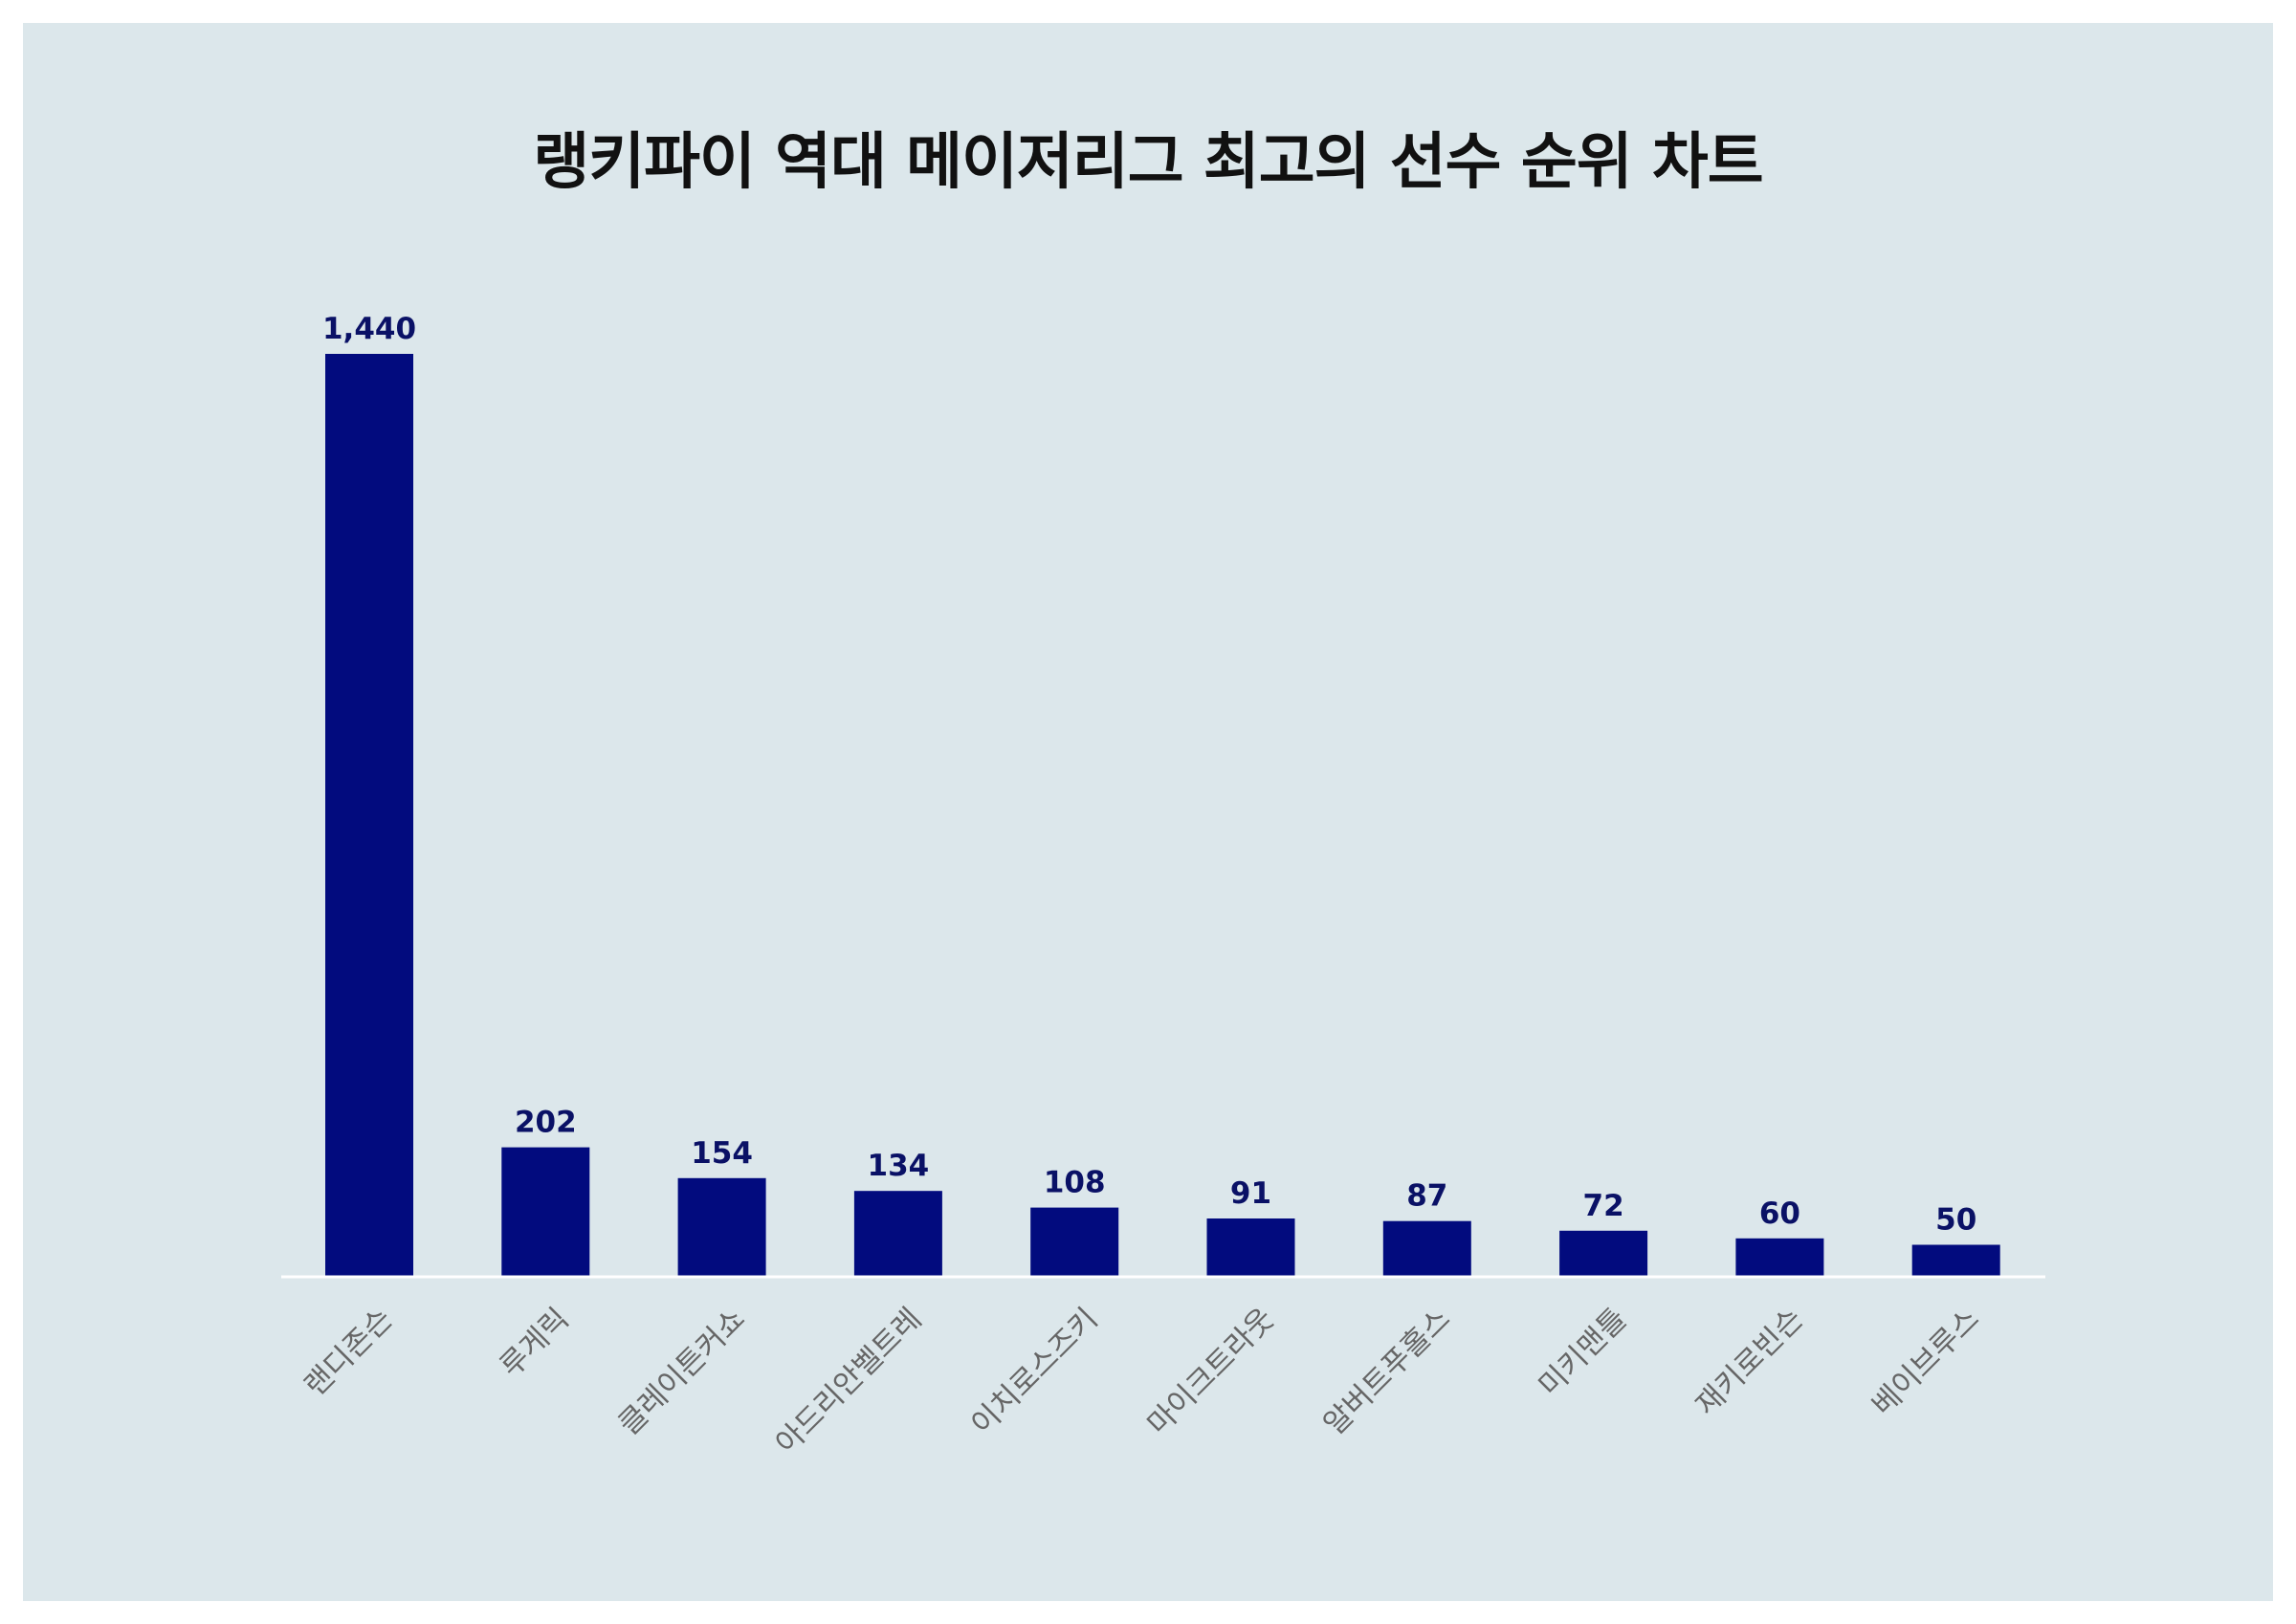 The width and height of the screenshot is (2296, 1624). What do you see at coordinates (535, 1343) in the screenshot?
I see `x-tick-label: 루게릭` at bounding box center [535, 1343].